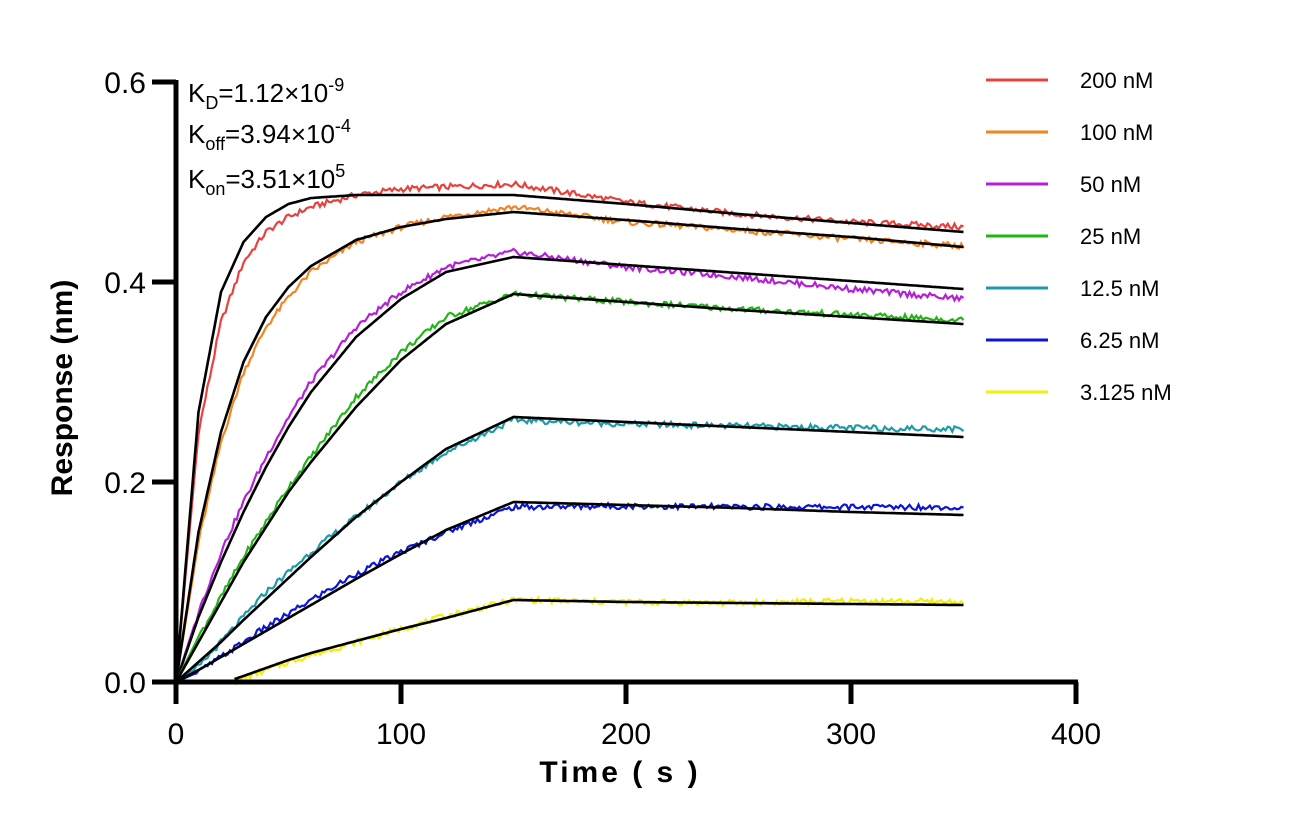 The image size is (1290, 835). I want to click on kd-value: =1.12×10, so click(273, 93).